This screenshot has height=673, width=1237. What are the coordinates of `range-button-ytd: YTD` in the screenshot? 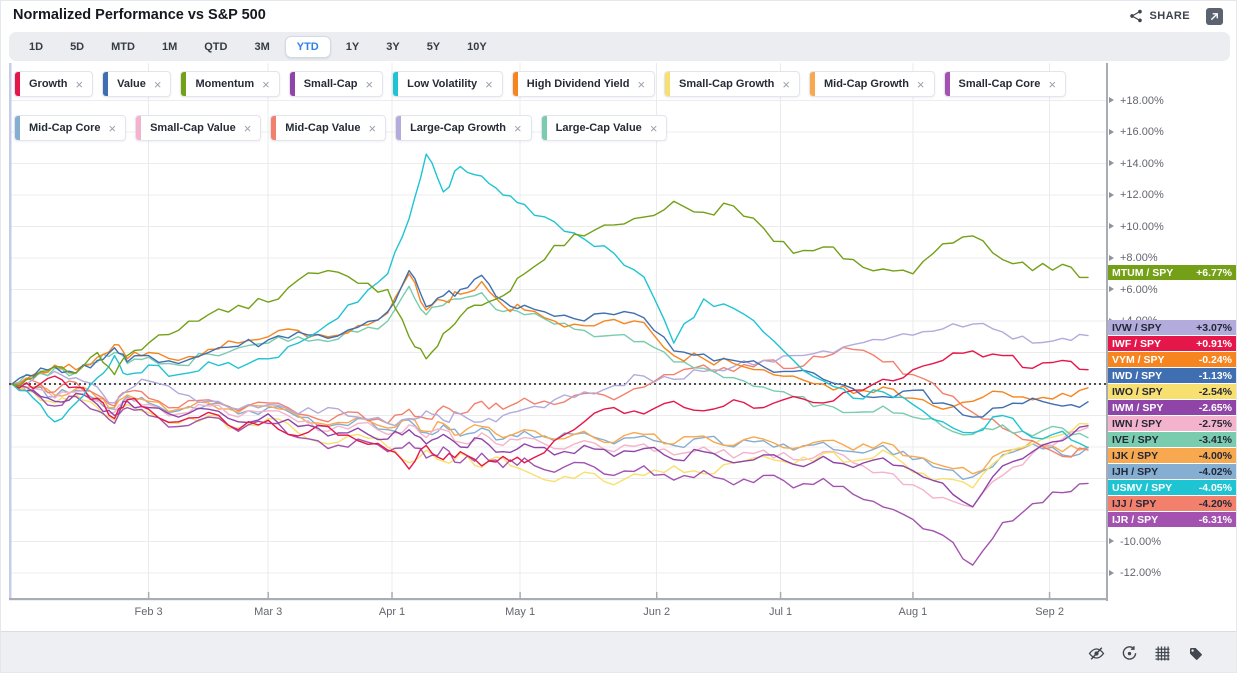 It's located at (307, 46).